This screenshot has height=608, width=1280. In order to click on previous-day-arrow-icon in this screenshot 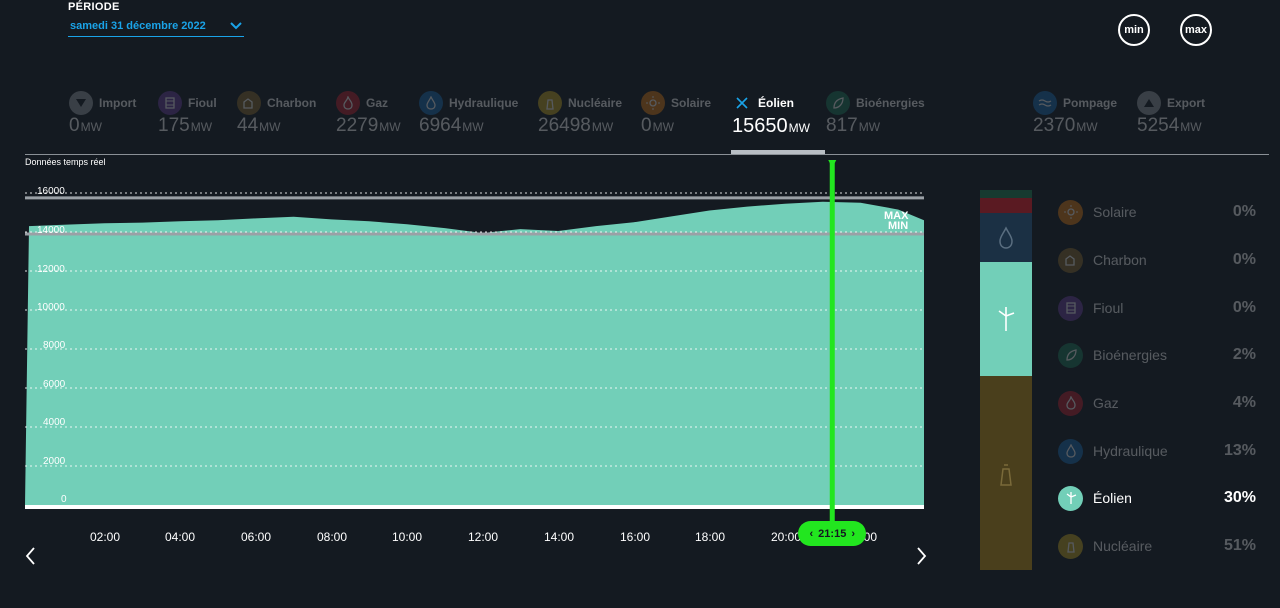, I will do `click(31, 556)`.